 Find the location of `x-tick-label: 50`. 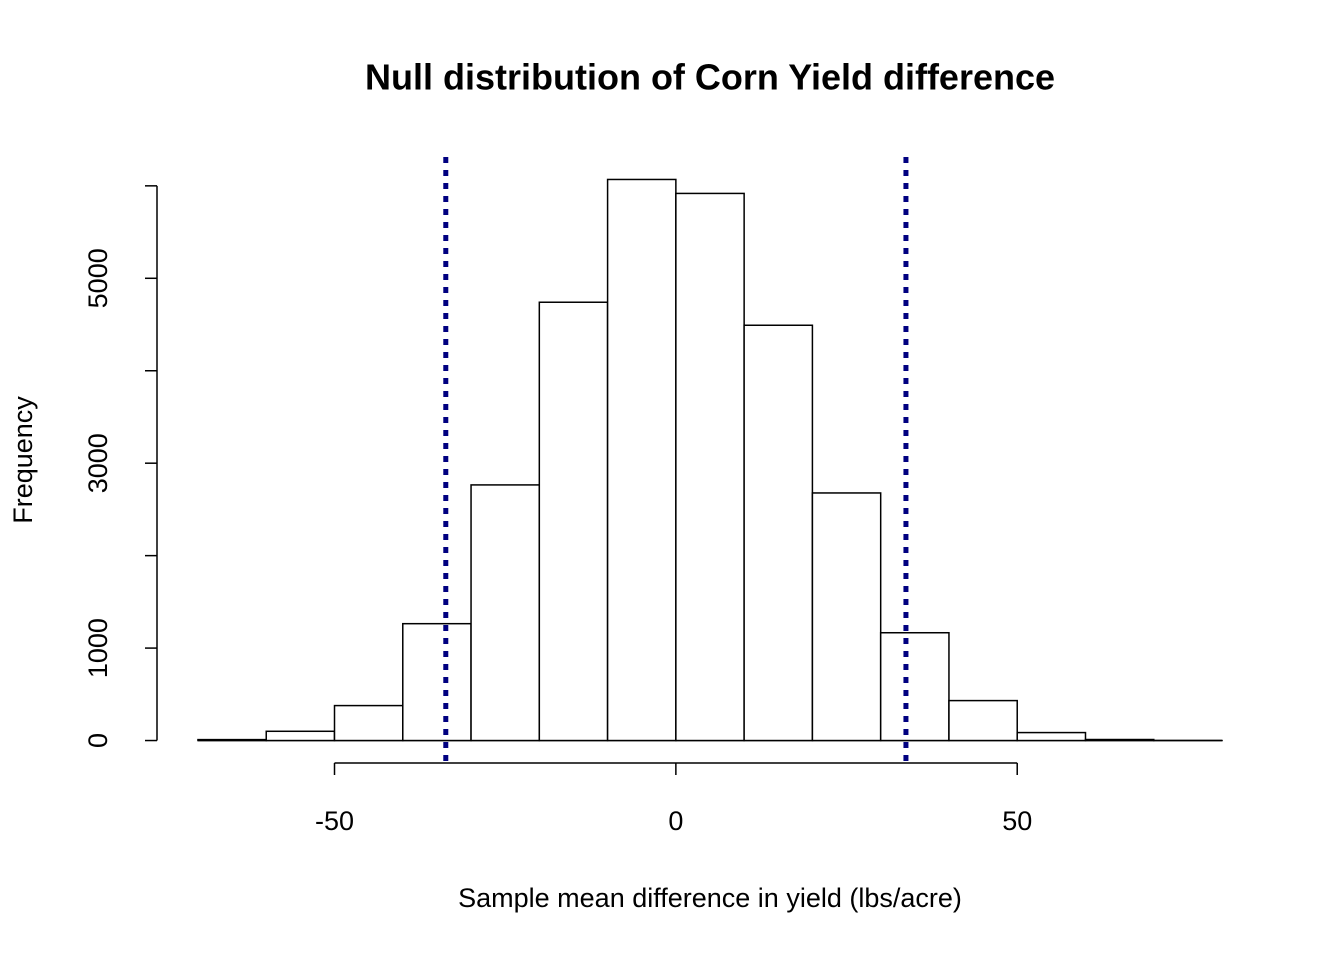

x-tick-label: 50 is located at coordinates (1017, 821).